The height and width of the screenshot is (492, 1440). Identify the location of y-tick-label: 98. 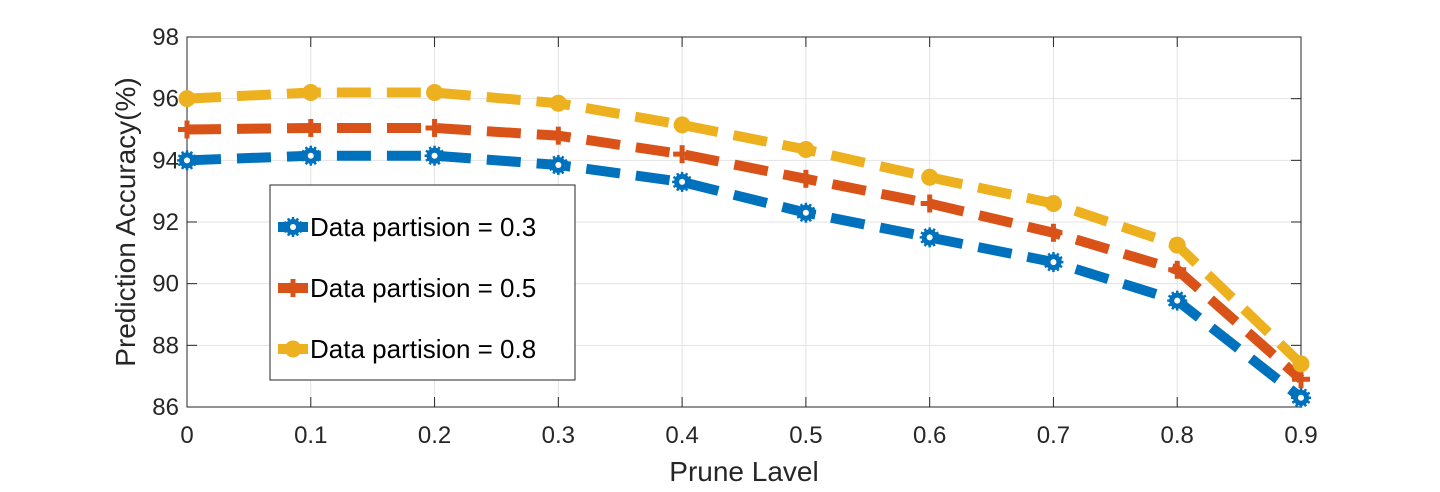
(165, 37).